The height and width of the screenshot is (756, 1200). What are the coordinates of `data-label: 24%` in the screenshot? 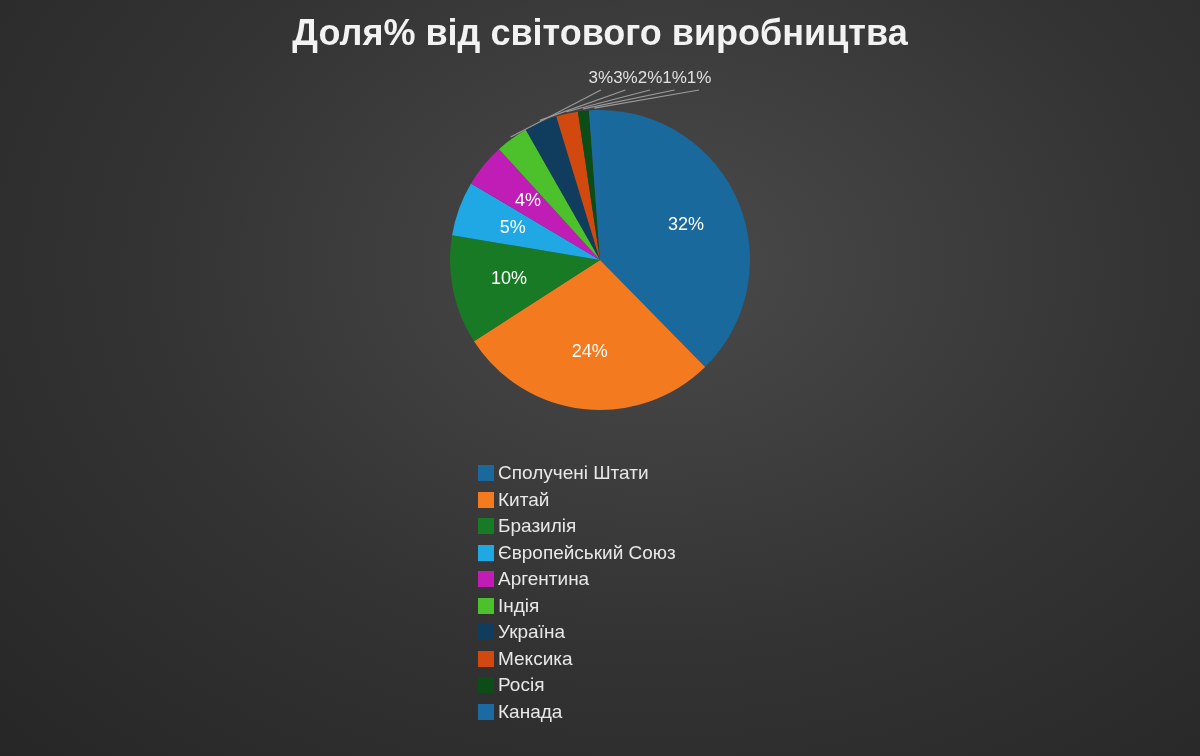 It's located at (589, 351).